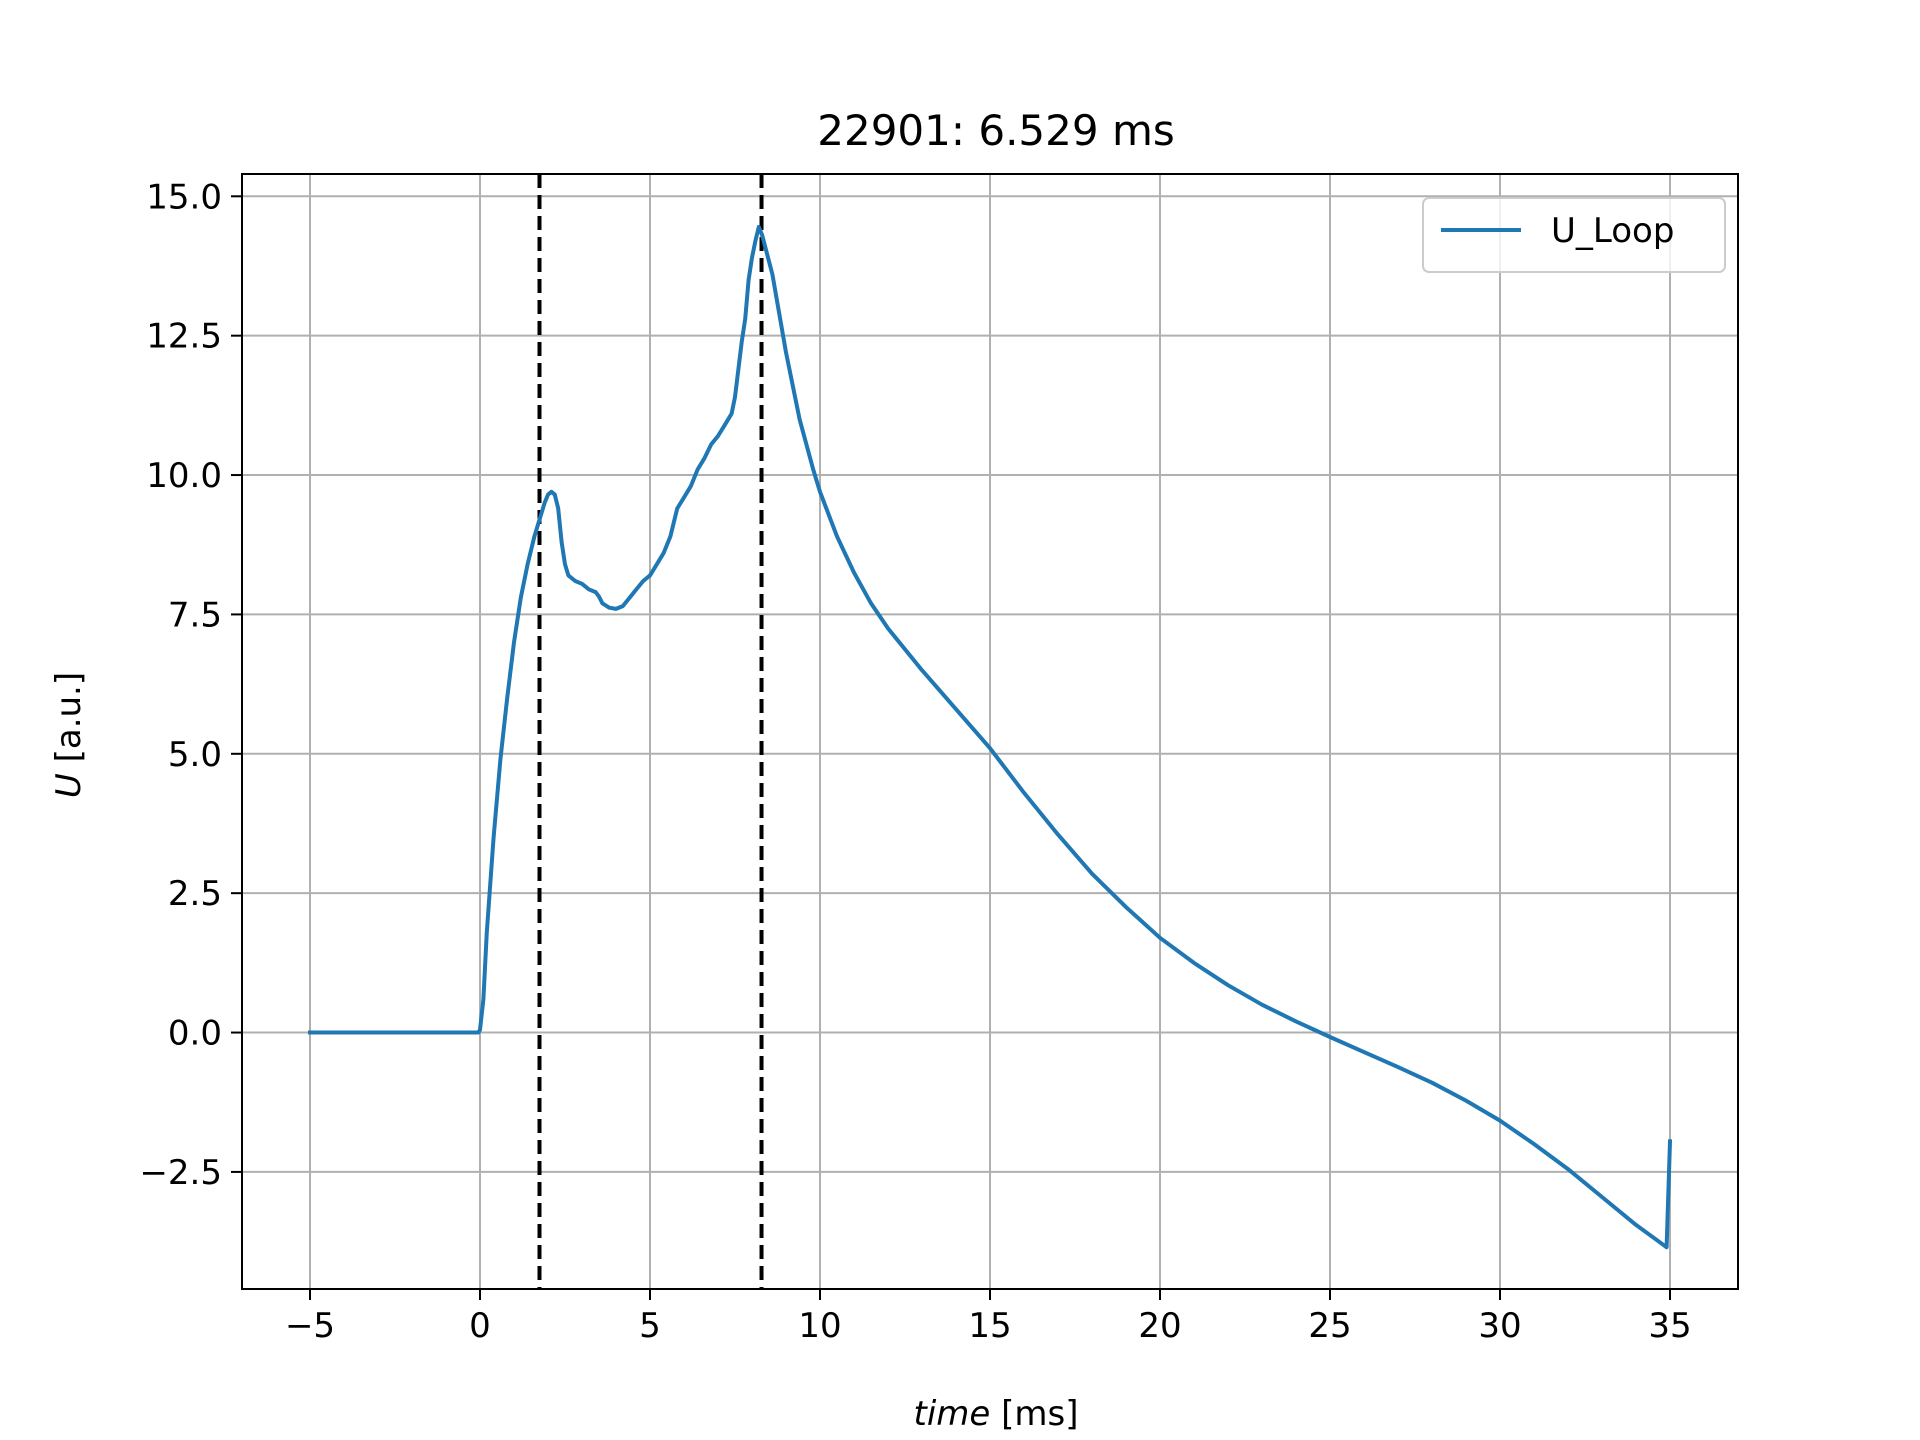 The width and height of the screenshot is (1920, 1440). What do you see at coordinates (952, 1414) in the screenshot?
I see `x-axis-variable: time` at bounding box center [952, 1414].